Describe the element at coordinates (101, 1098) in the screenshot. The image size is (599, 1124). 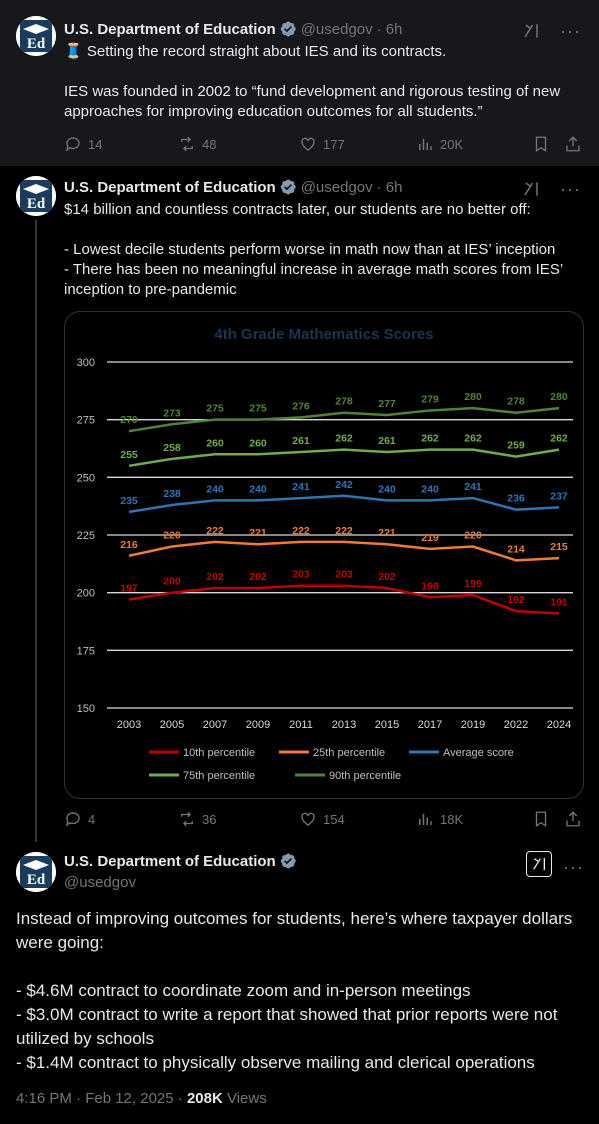
I see `post-timestamp: 4:16 PM · Feb 12, 2025 ·` at that location.